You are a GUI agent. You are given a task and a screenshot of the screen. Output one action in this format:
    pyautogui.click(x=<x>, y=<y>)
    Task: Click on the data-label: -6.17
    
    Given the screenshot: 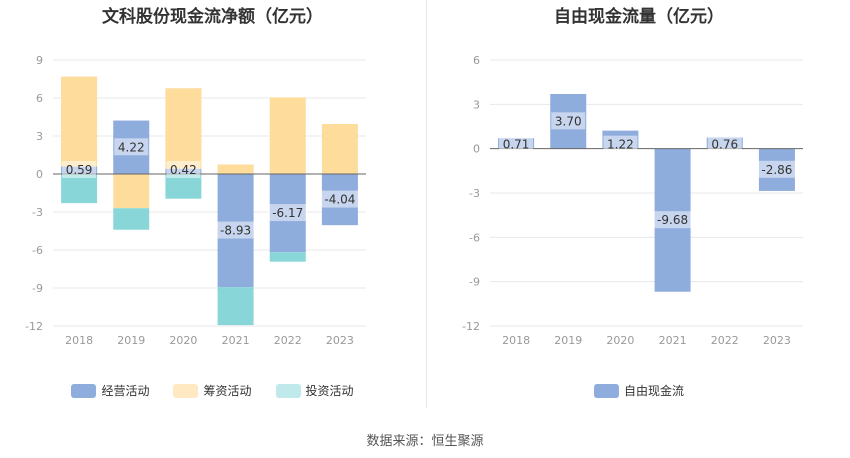 What is the action you would take?
    pyautogui.click(x=287, y=213)
    